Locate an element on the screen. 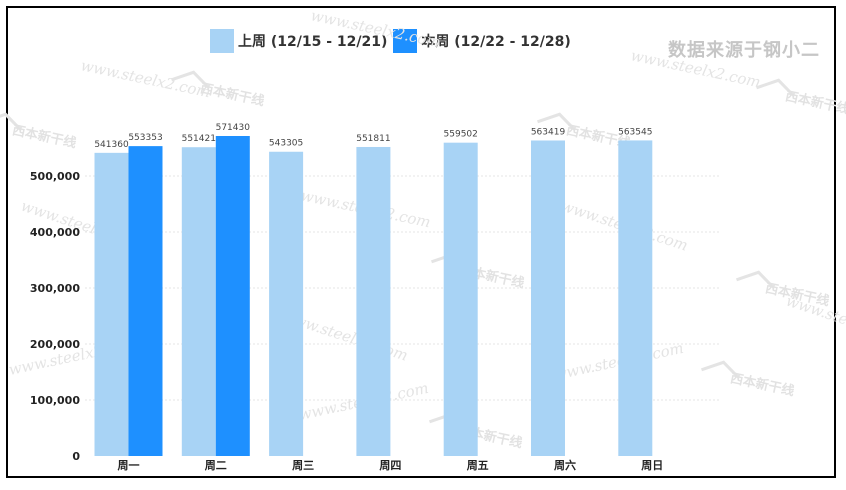  data-label: 571430 is located at coordinates (233, 128).